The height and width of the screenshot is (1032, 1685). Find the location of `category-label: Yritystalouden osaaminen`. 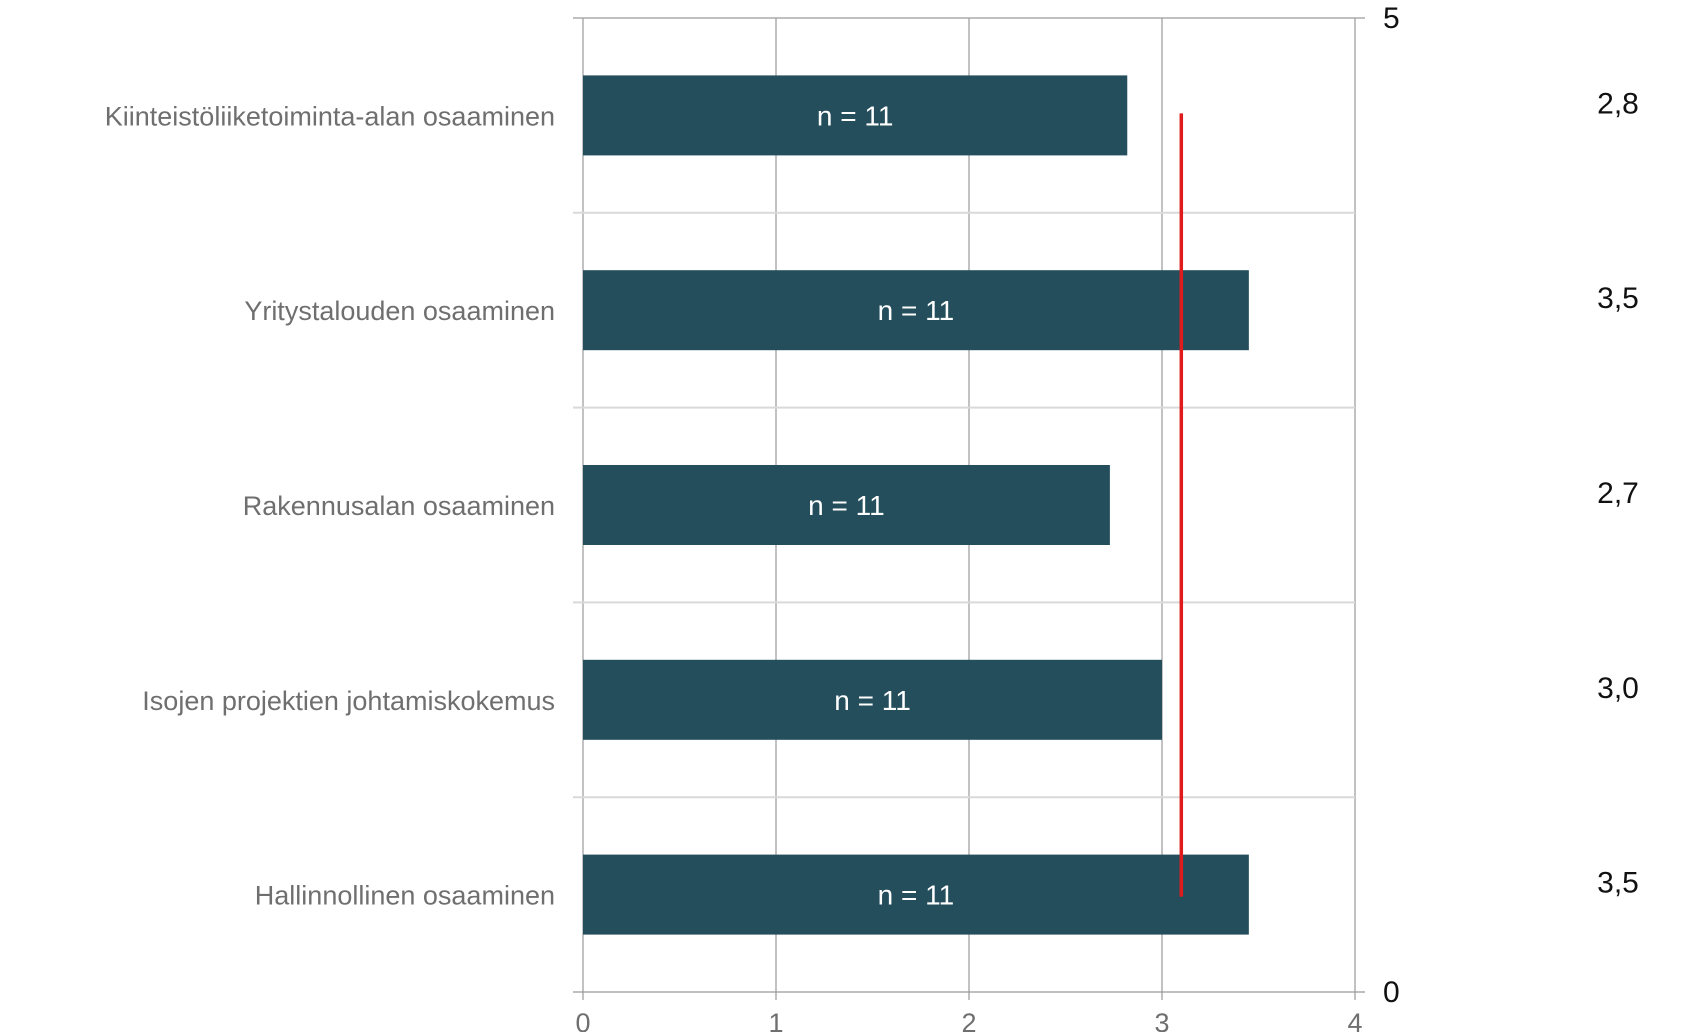

category-label: Yritystalouden osaaminen is located at coordinates (399, 311).